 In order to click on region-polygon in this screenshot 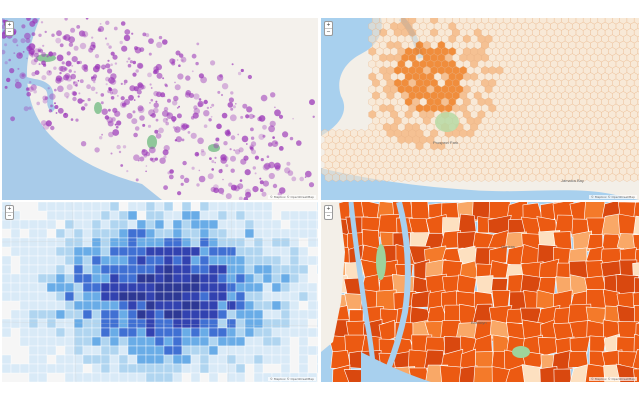, I will do `click(635, 243)`.